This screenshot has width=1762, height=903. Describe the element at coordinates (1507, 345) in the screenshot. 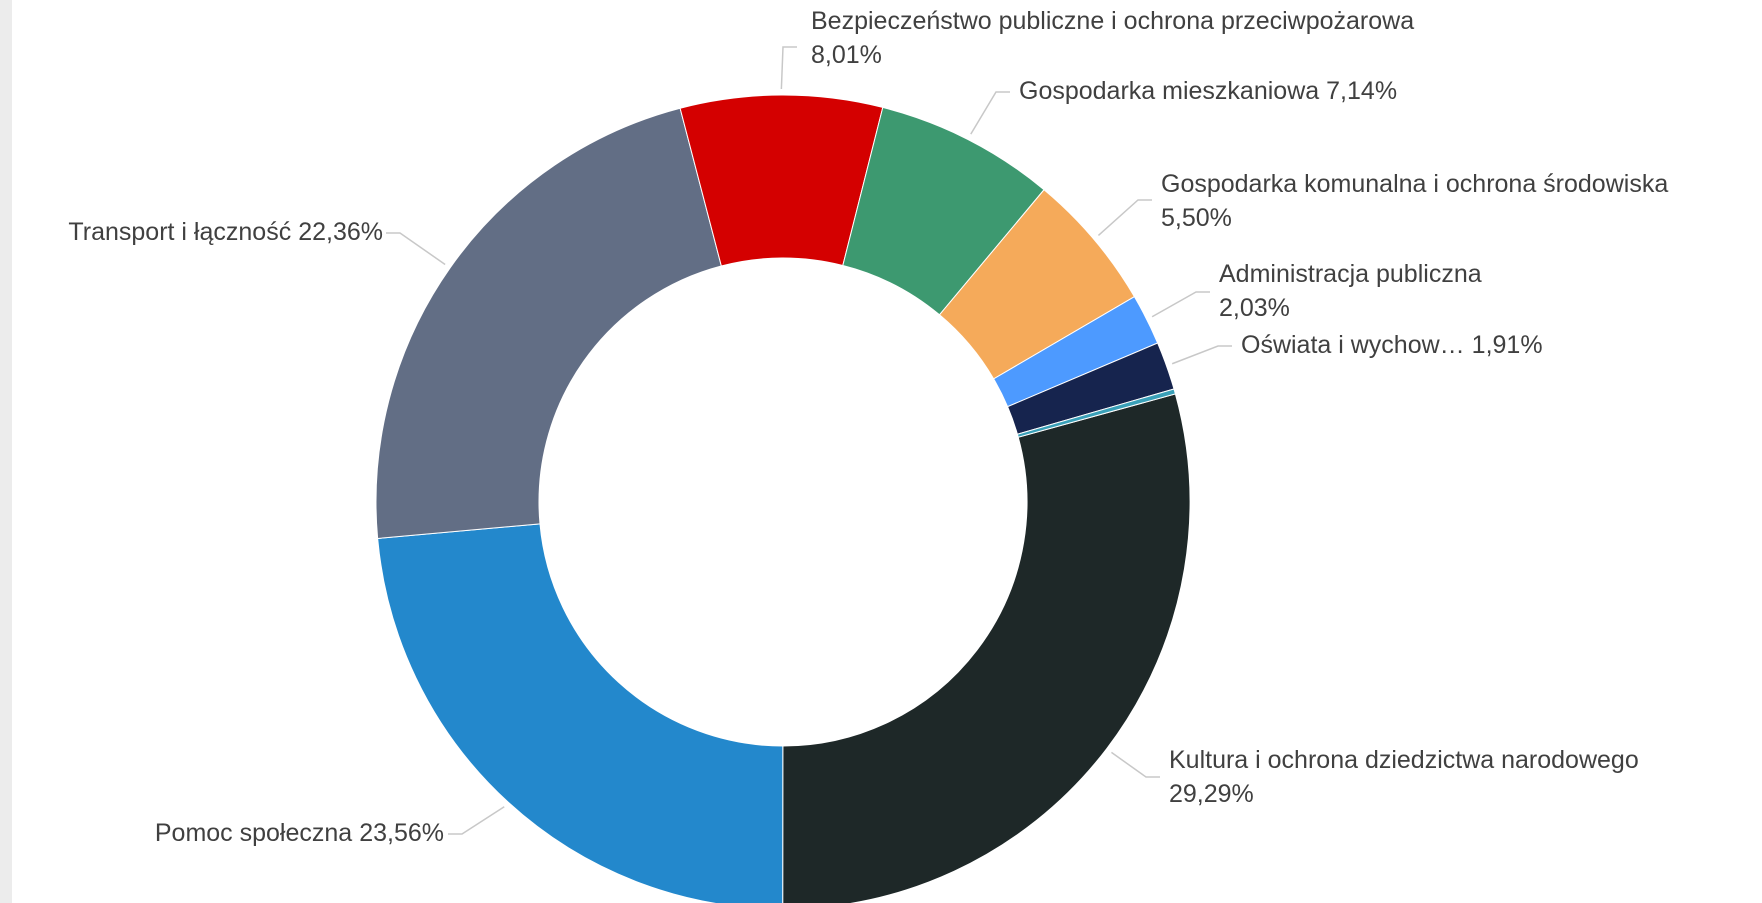

I see `value-label: 1,91%` at that location.